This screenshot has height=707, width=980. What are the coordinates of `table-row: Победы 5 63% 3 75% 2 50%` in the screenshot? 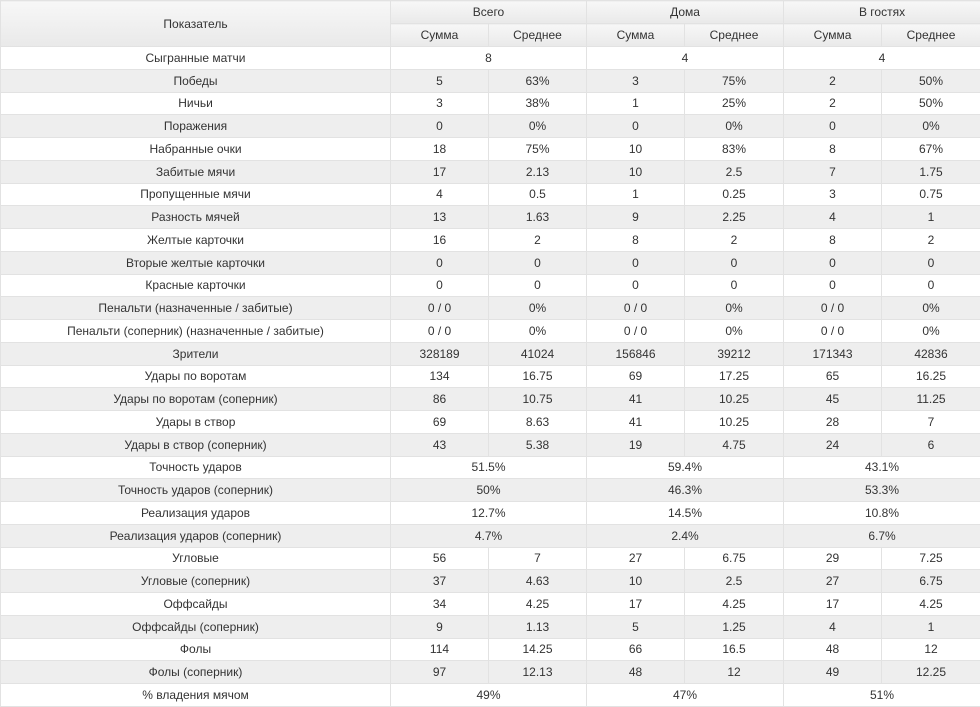 It's located at (490, 80).